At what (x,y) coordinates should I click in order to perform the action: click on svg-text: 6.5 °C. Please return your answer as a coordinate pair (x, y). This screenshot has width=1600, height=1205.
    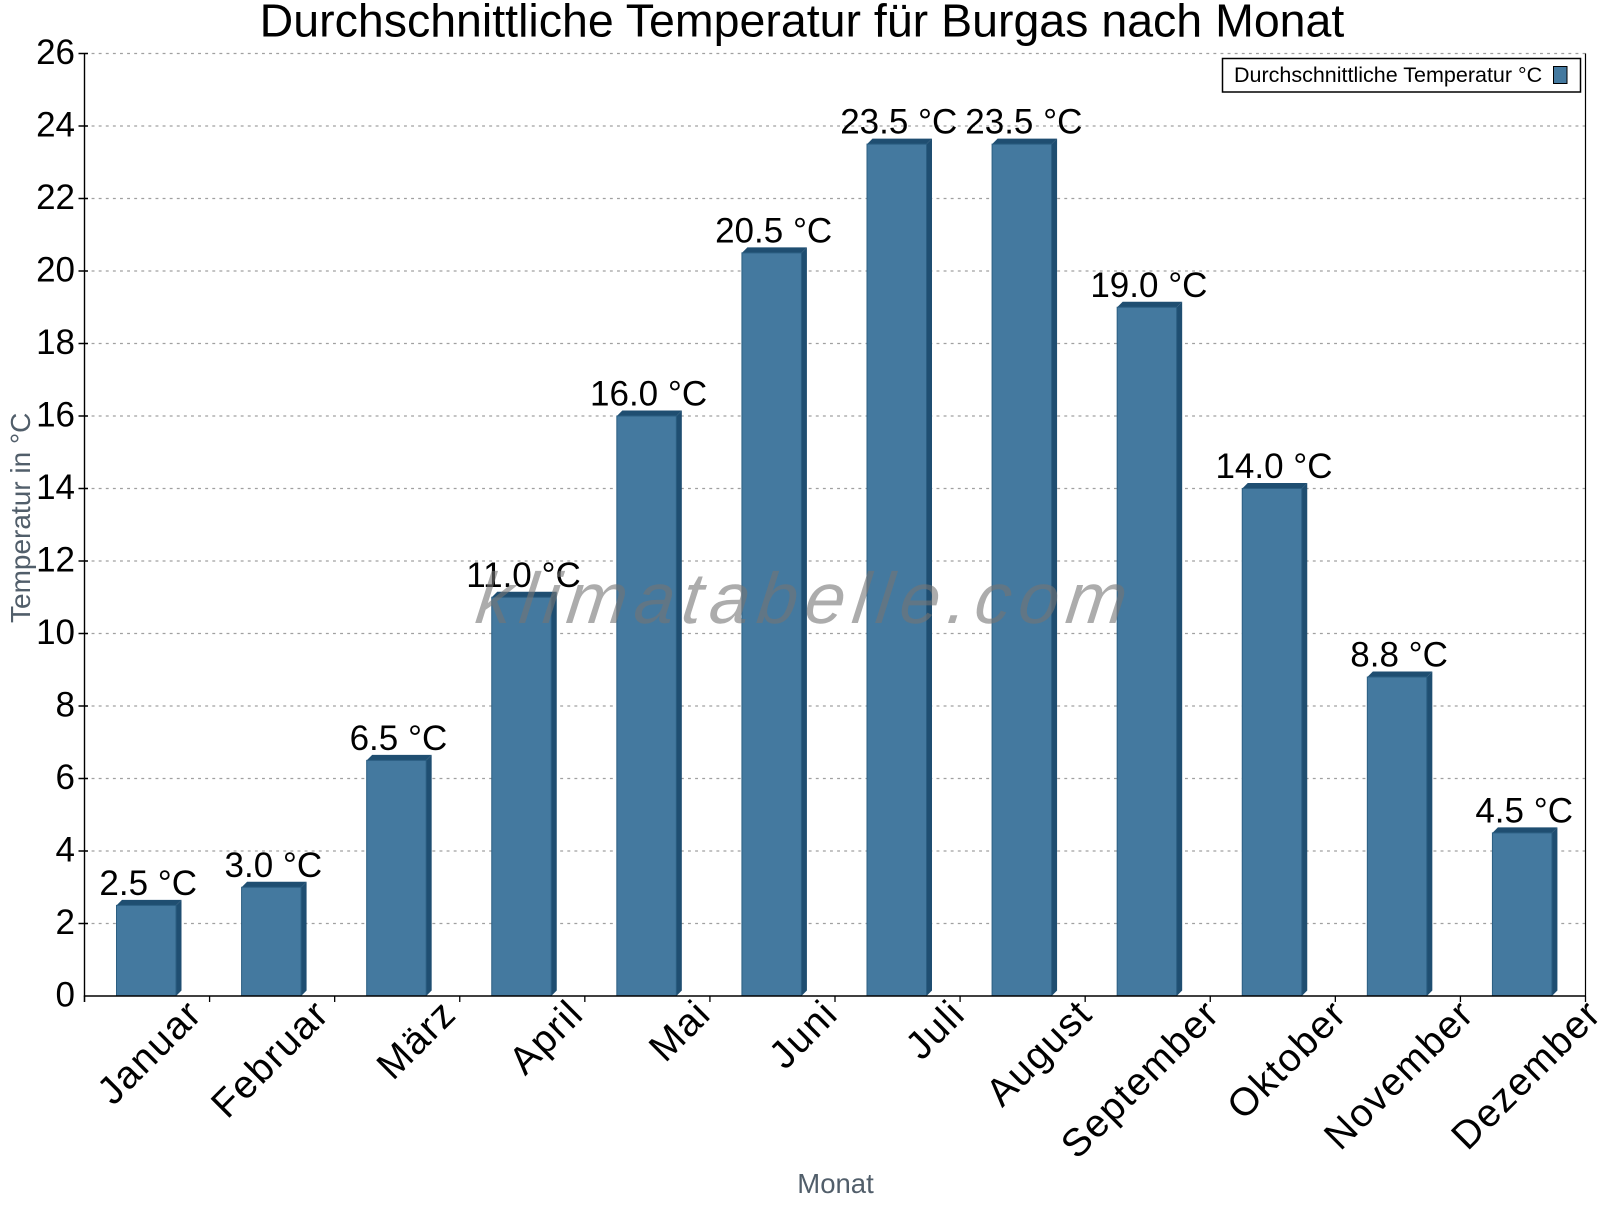
    Looking at the image, I should click on (399, 738).